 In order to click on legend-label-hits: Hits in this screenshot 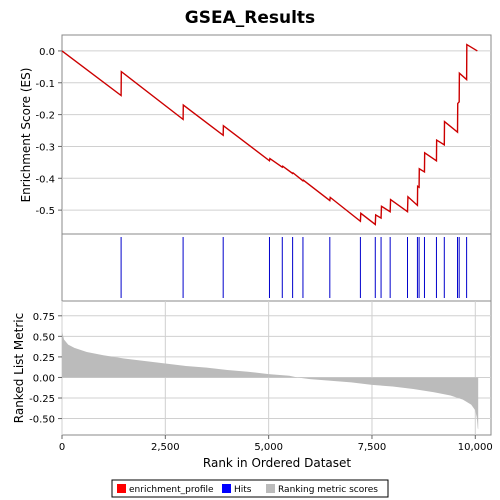, I will do `click(243, 490)`.